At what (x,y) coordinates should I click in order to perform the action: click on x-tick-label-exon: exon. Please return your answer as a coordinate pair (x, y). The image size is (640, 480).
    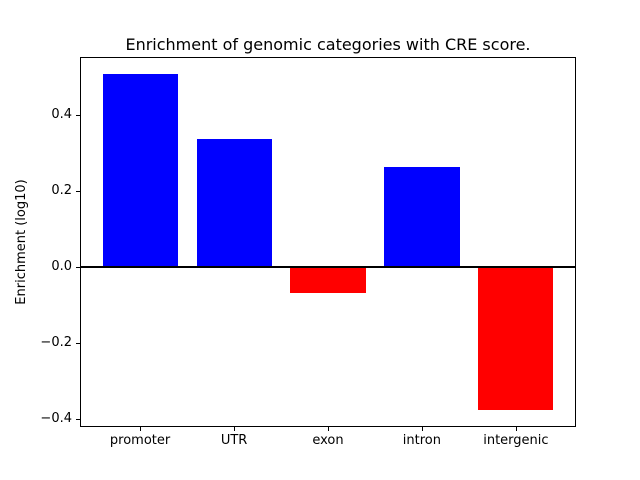
    Looking at the image, I should click on (328, 440).